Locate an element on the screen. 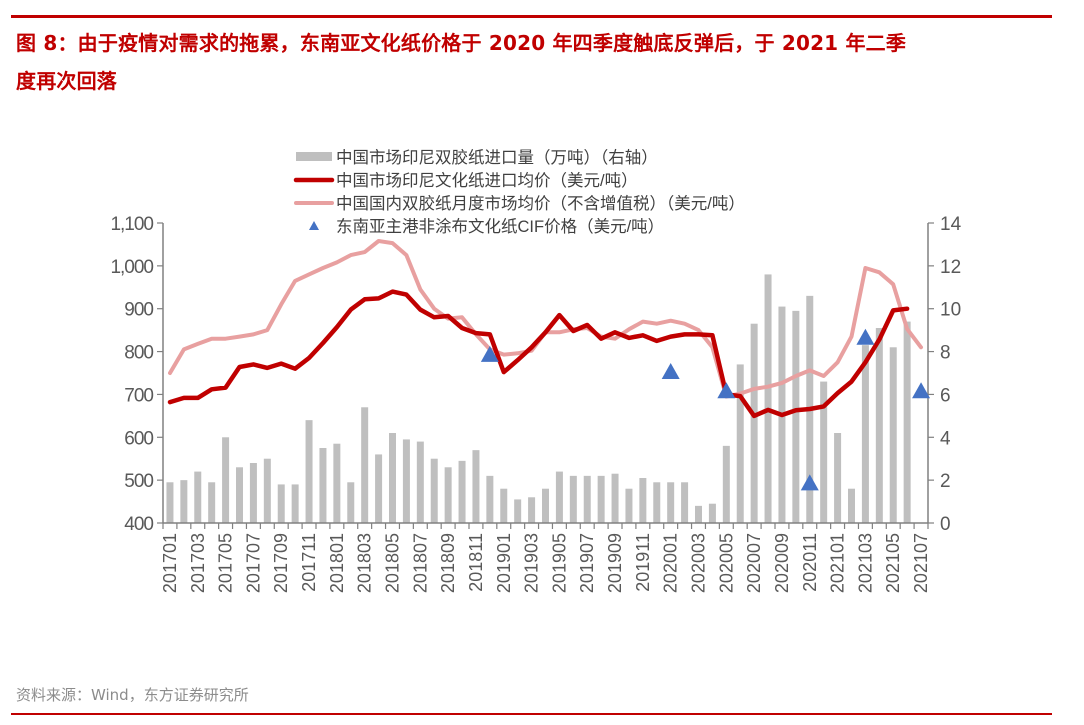 The image size is (1084, 725). x-tick-label: 201911 is located at coordinates (643, 562).